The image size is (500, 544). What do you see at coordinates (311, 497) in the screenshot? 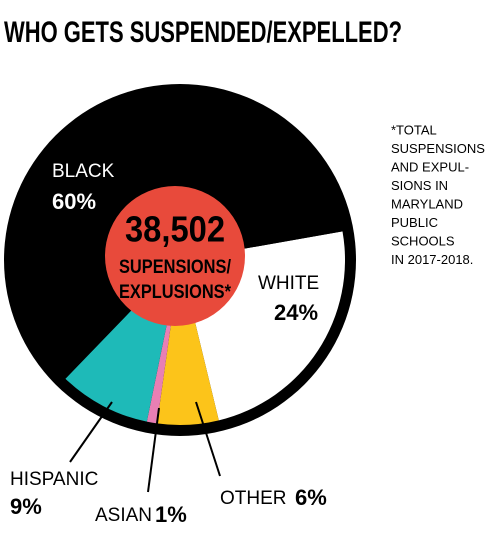
I see `slice-value-label: 6%` at bounding box center [311, 497].